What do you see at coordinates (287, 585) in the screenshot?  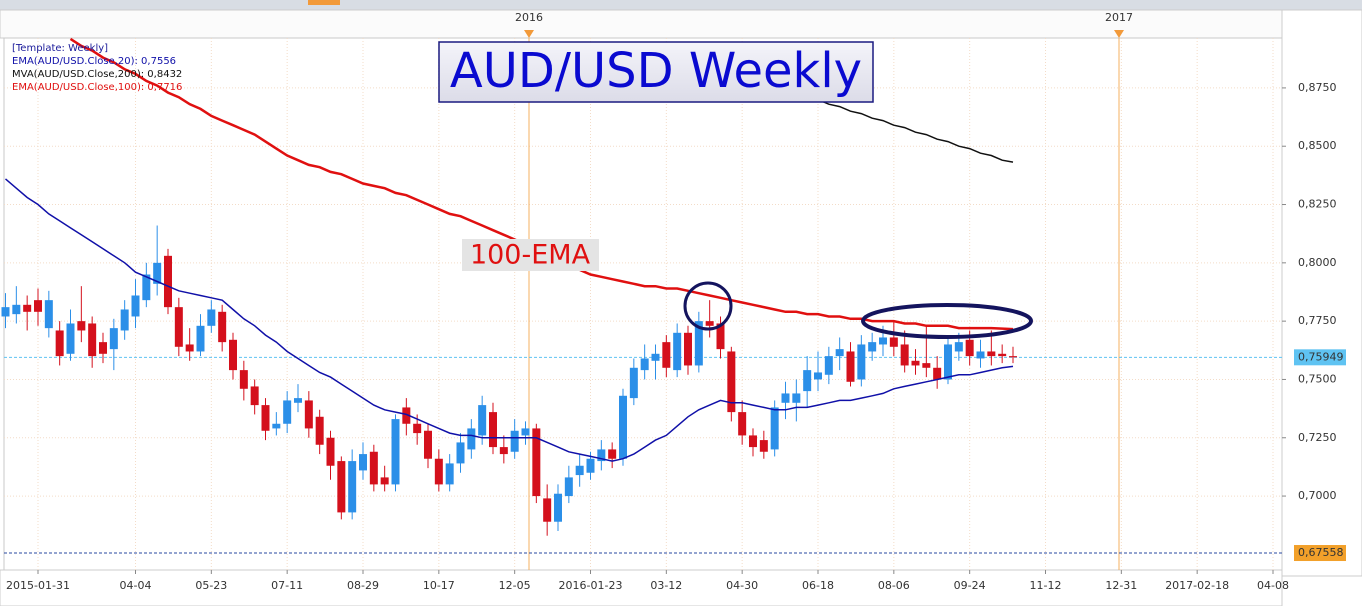 I see `x-tick-label: 07-11` at bounding box center [287, 585].